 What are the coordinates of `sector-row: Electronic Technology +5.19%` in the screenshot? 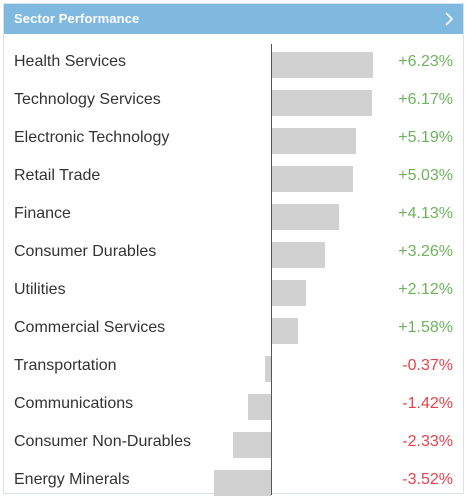 It's located at (233, 139).